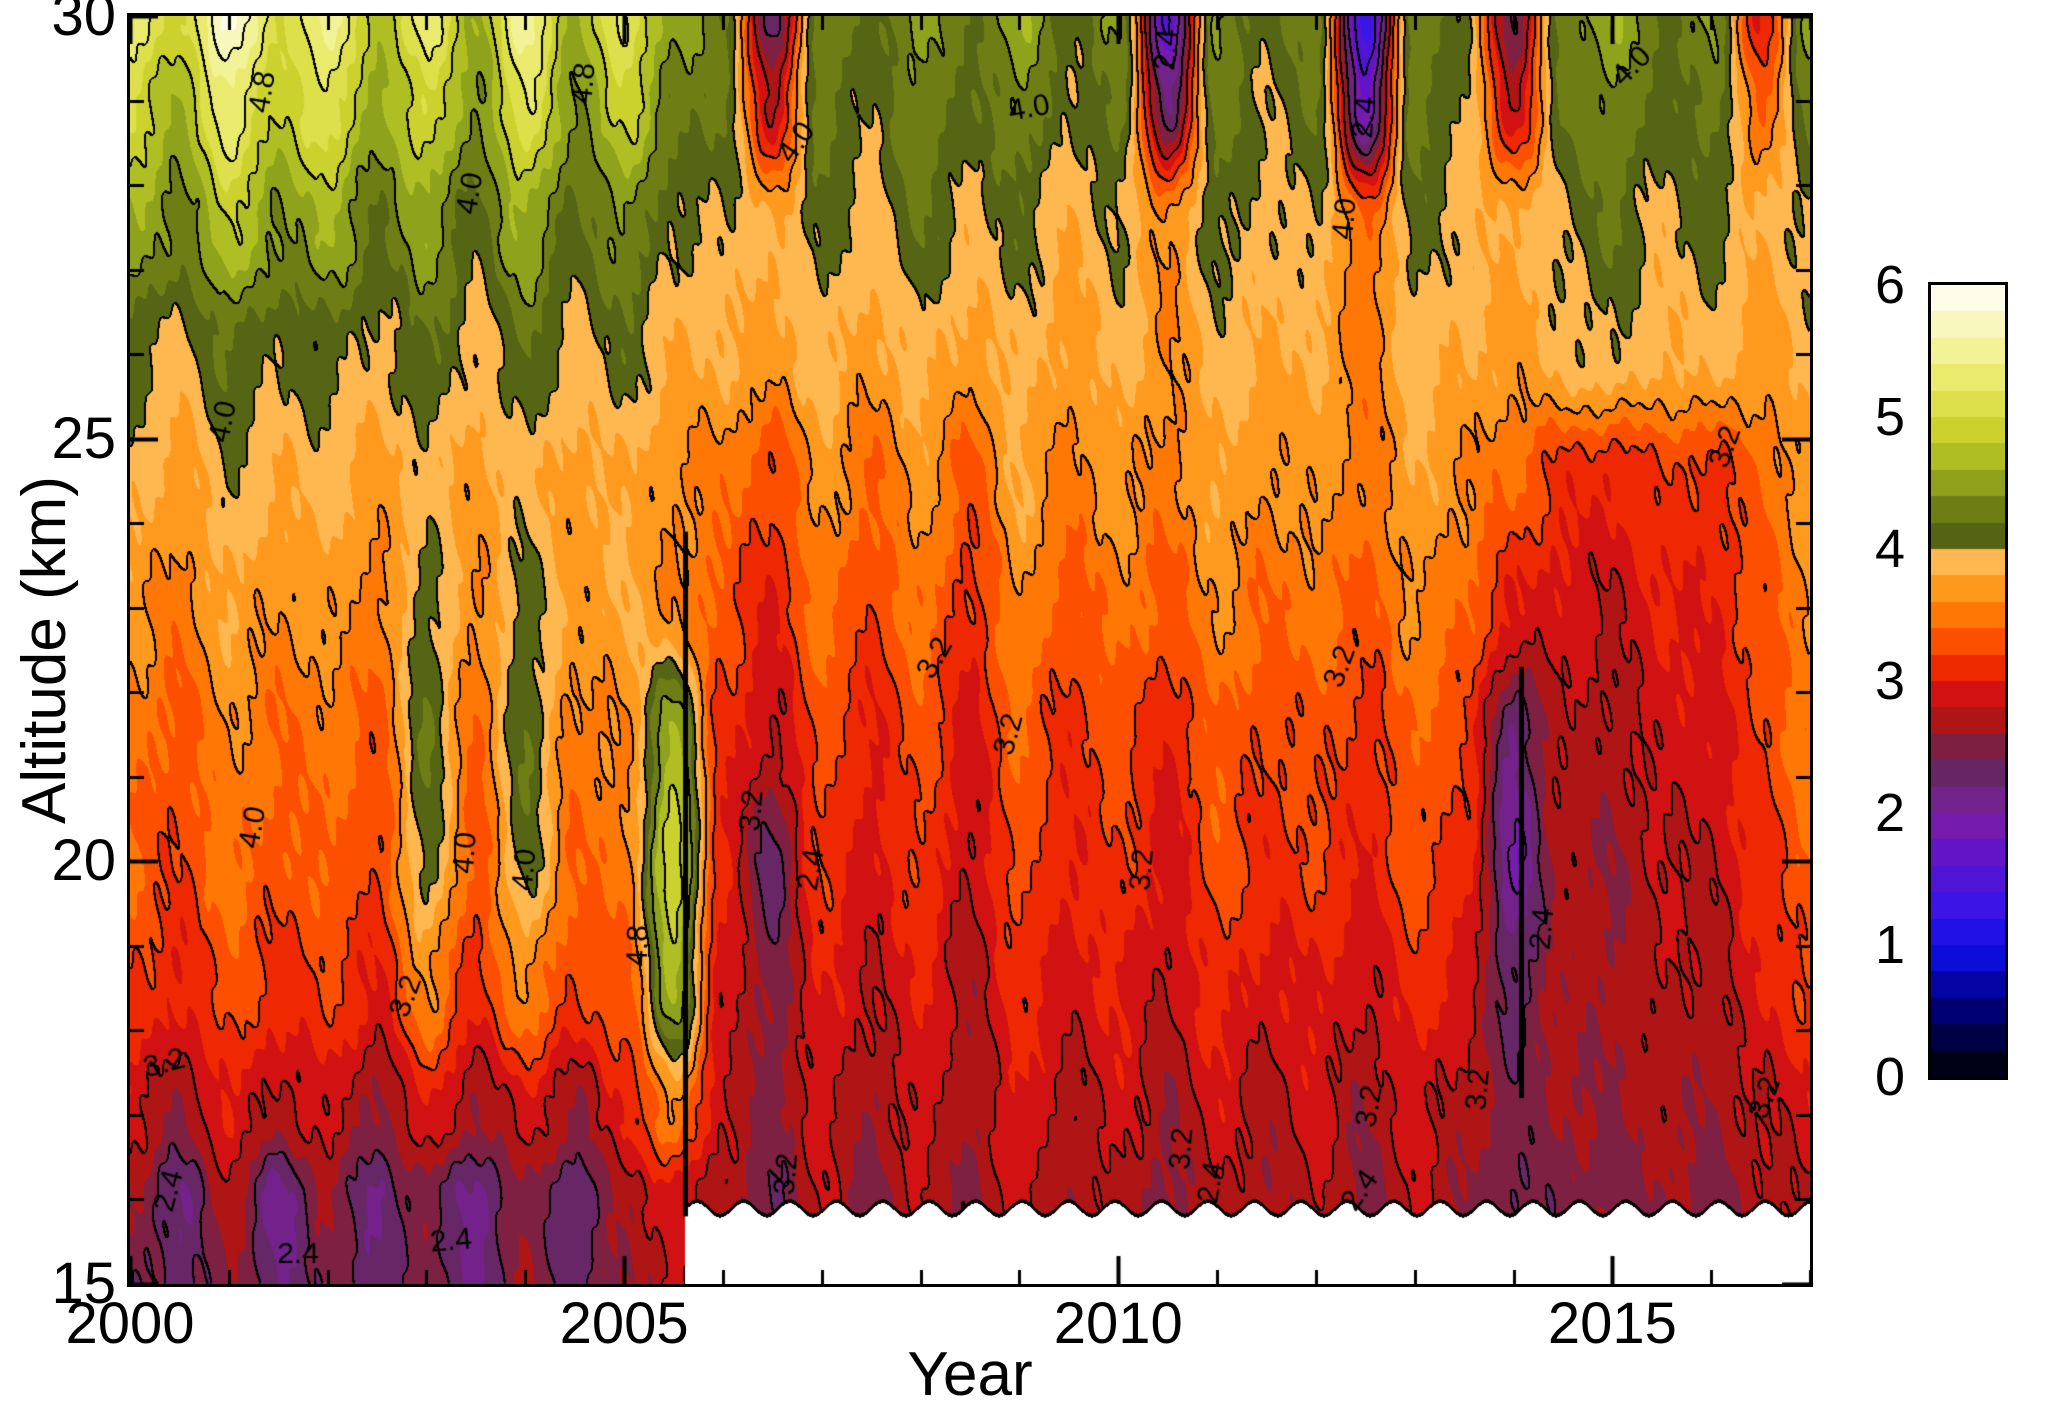  Describe the element at coordinates (1889, 945) in the screenshot. I see `colorbar-tick-label: 1` at that location.